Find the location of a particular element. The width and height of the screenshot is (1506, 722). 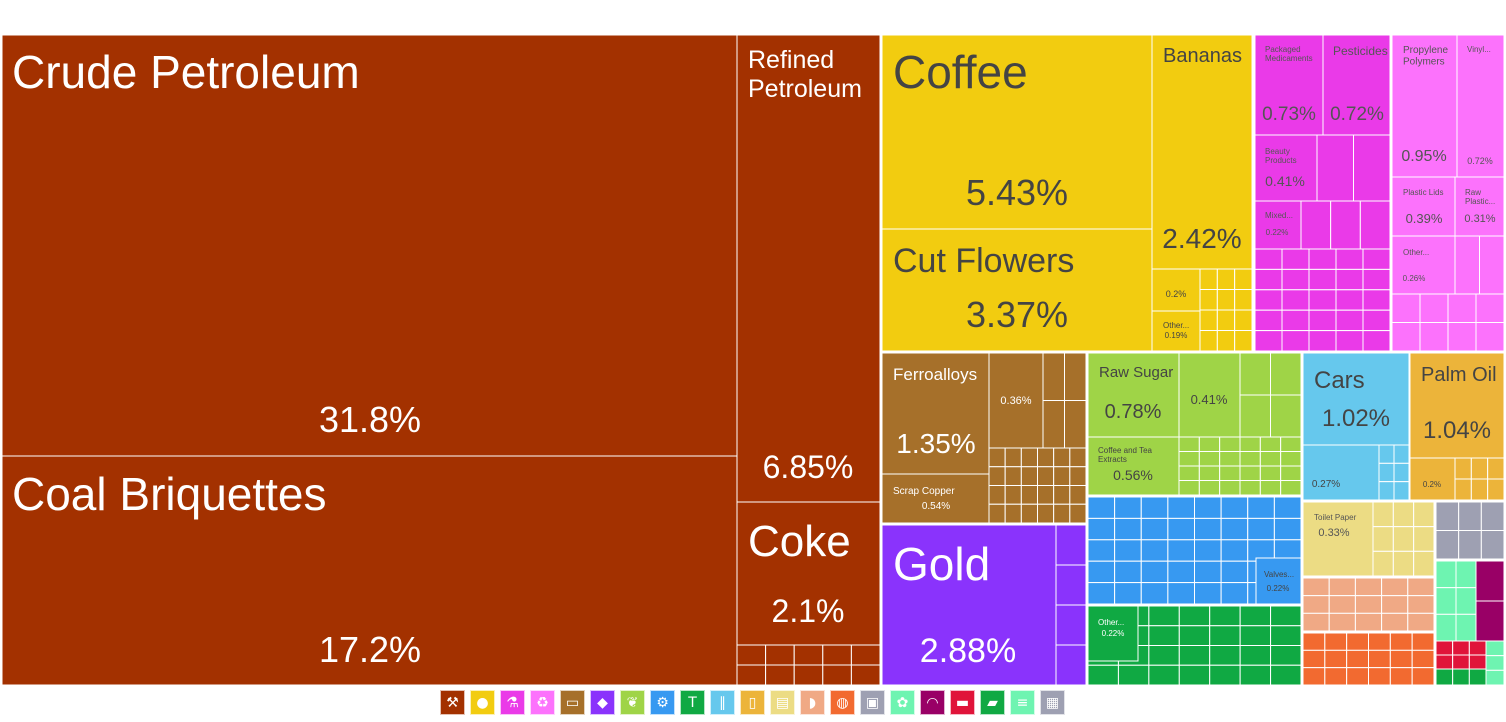

footwear-headwear-icon: ✿ is located at coordinates (902, 702).